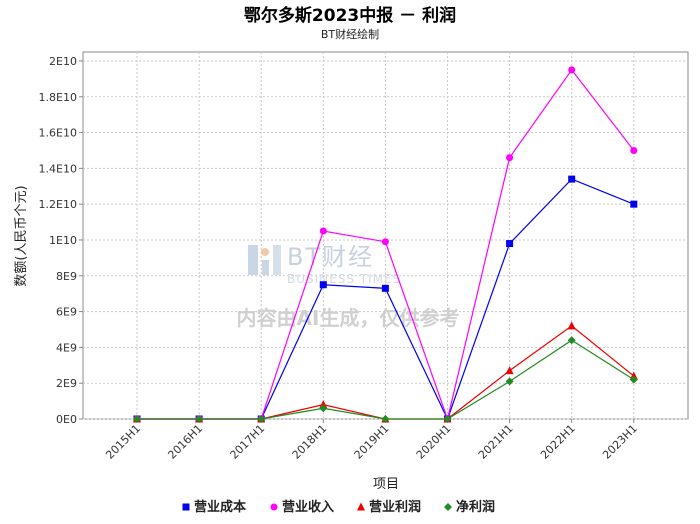  I want to click on legend-item: 营业利润, so click(389, 507).